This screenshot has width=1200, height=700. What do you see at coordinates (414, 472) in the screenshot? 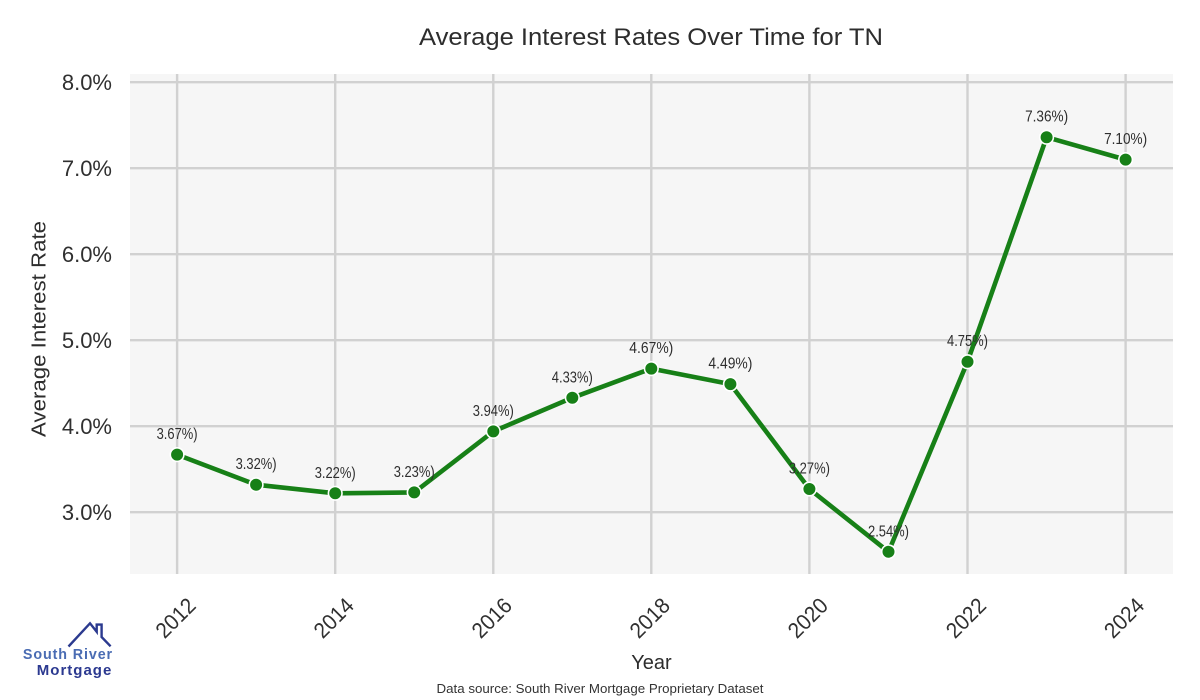
I see `svg-text: 3.23%)` at bounding box center [414, 472].